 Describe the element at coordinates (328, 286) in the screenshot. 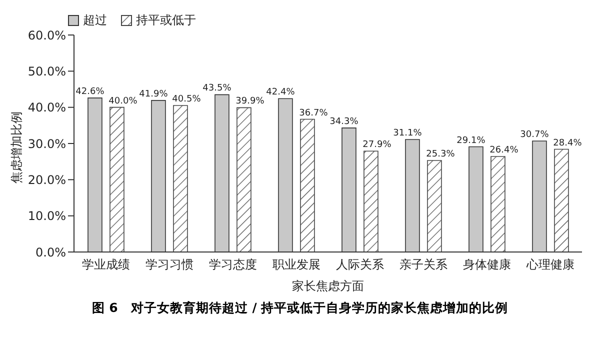

I see `x-axis-title: 家长焦虑方面` at that location.